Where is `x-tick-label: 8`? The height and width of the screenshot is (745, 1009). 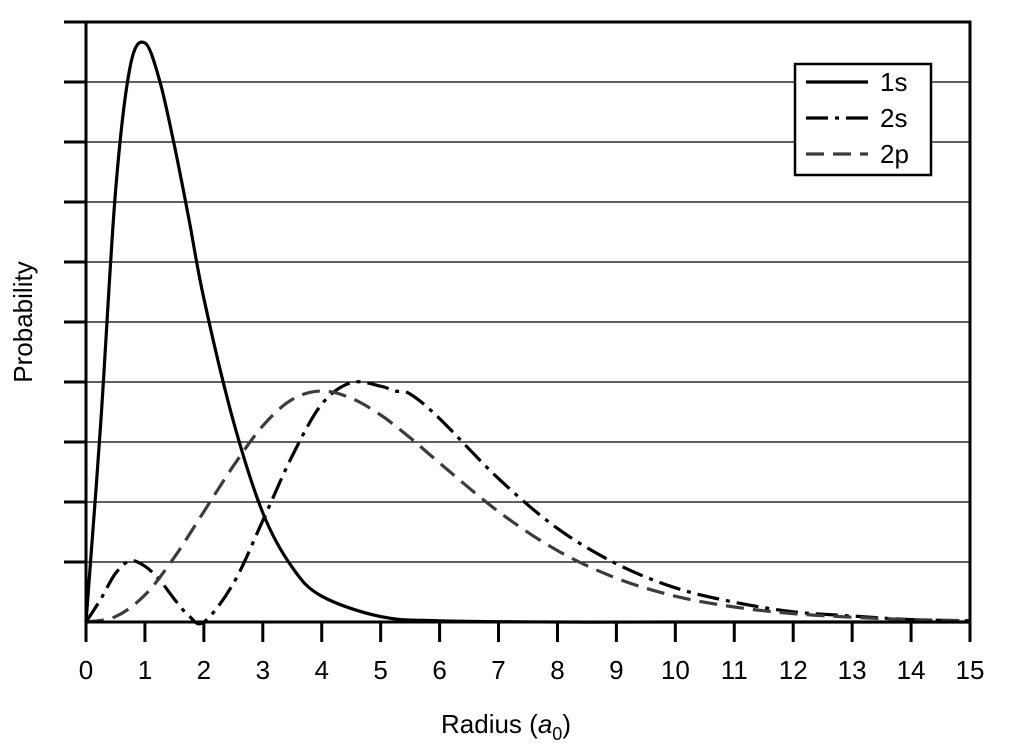
x-tick-label: 8 is located at coordinates (557, 670).